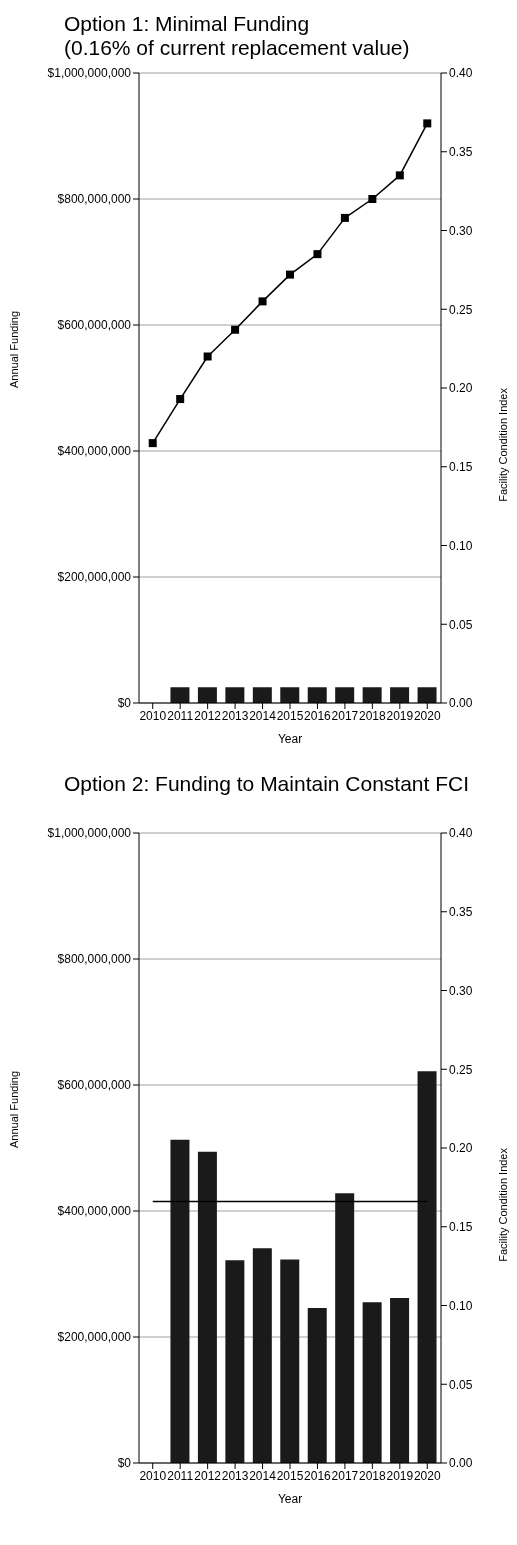  Describe the element at coordinates (237, 48) in the screenshot. I see `chart-subtitle: (0.16% of current replacement value)` at that location.